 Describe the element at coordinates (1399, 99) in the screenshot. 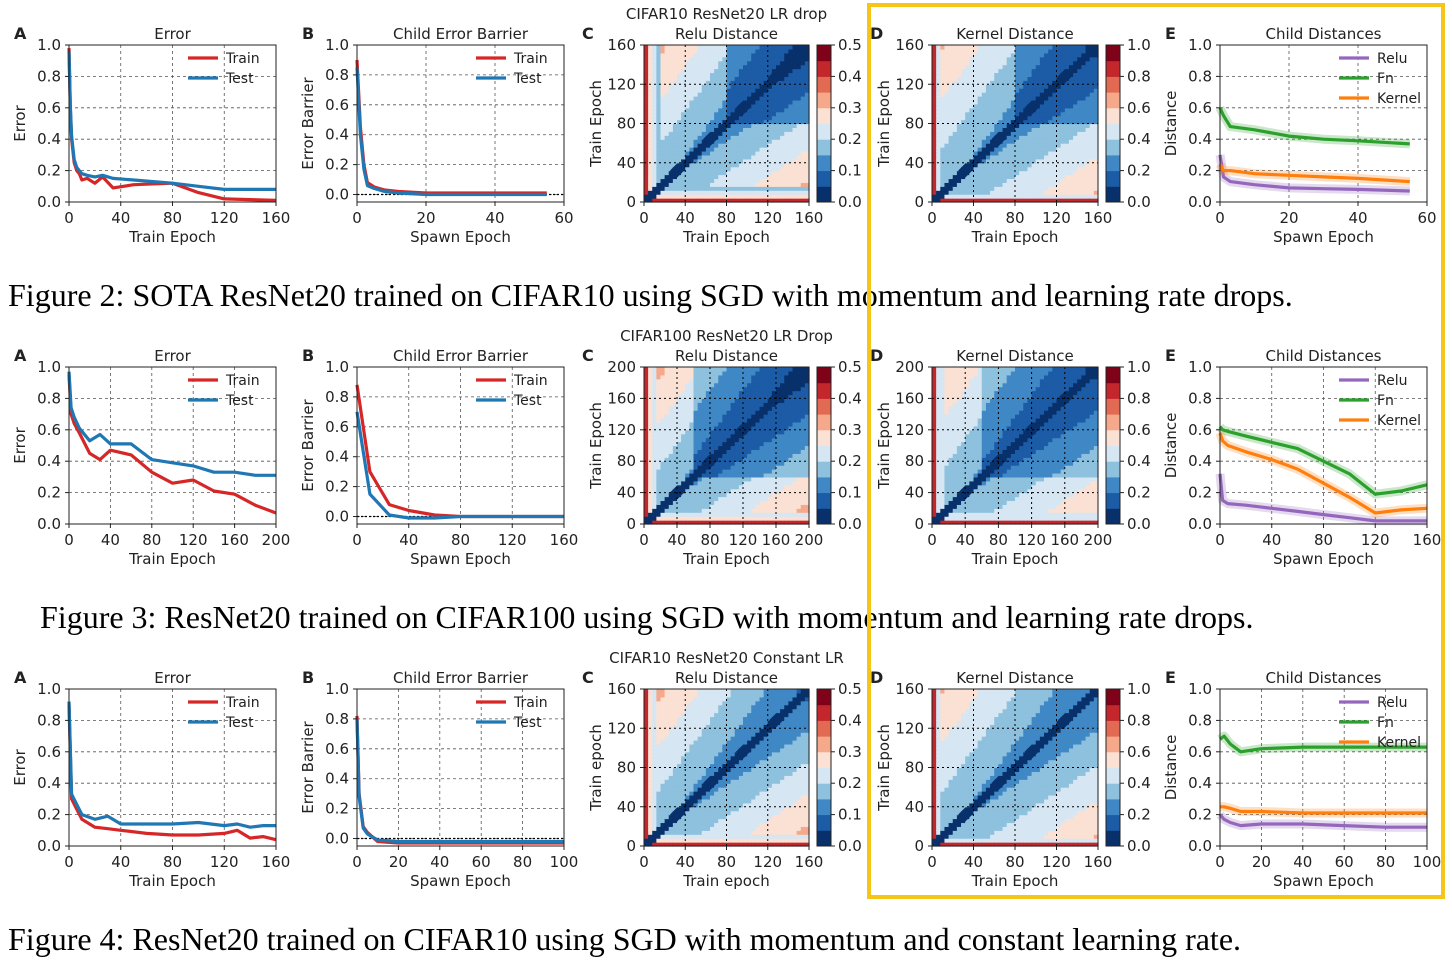

I see `legend-label-kernel: Kernel` at that location.